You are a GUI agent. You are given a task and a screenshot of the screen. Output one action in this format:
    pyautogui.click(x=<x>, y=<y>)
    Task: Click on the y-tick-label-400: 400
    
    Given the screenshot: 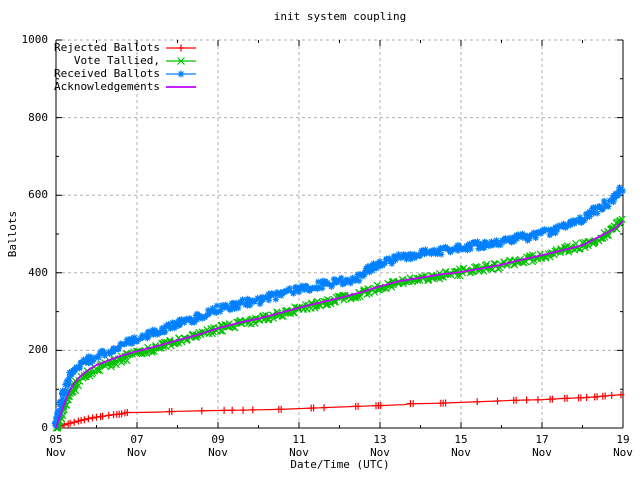 What is the action you would take?
    pyautogui.click(x=38, y=272)
    